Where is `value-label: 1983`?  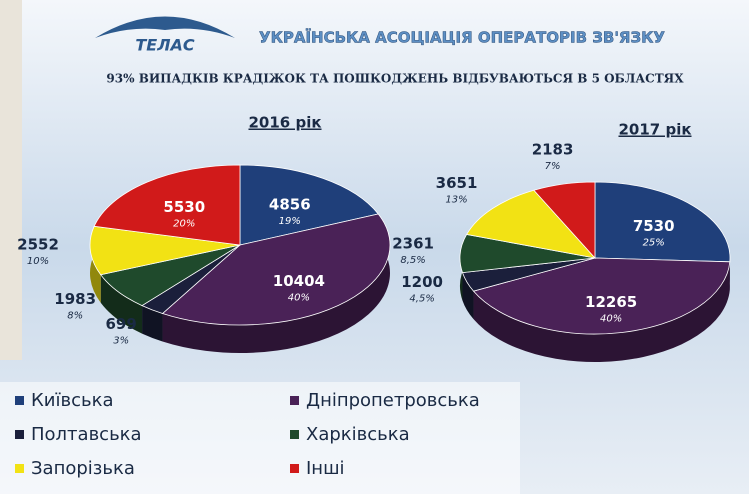 value-label: 1983 is located at coordinates (75, 299).